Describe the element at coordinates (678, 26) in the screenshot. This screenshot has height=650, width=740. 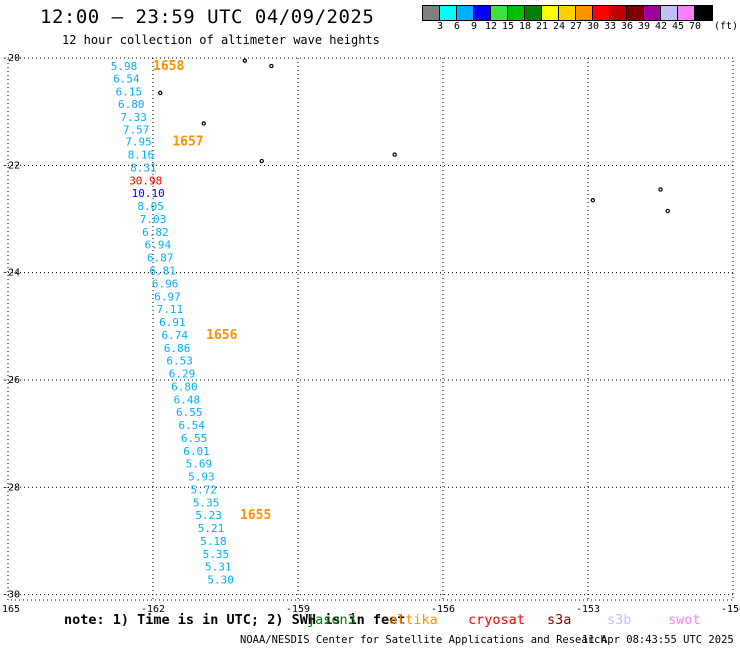
I see `color-scale-label: 45` at that location.